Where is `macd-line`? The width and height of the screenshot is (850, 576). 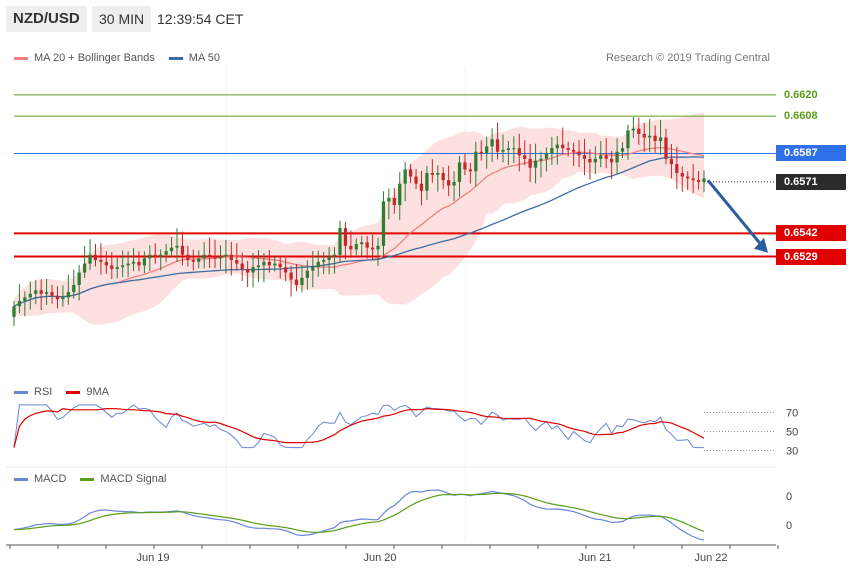 macd-line is located at coordinates (359, 515).